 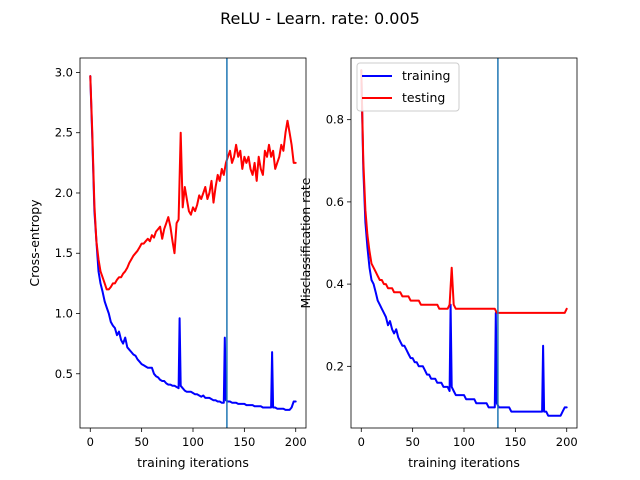 What do you see at coordinates (64, 314) in the screenshot?
I see `cross-entropy-ytick-label: 1.0` at bounding box center [64, 314].